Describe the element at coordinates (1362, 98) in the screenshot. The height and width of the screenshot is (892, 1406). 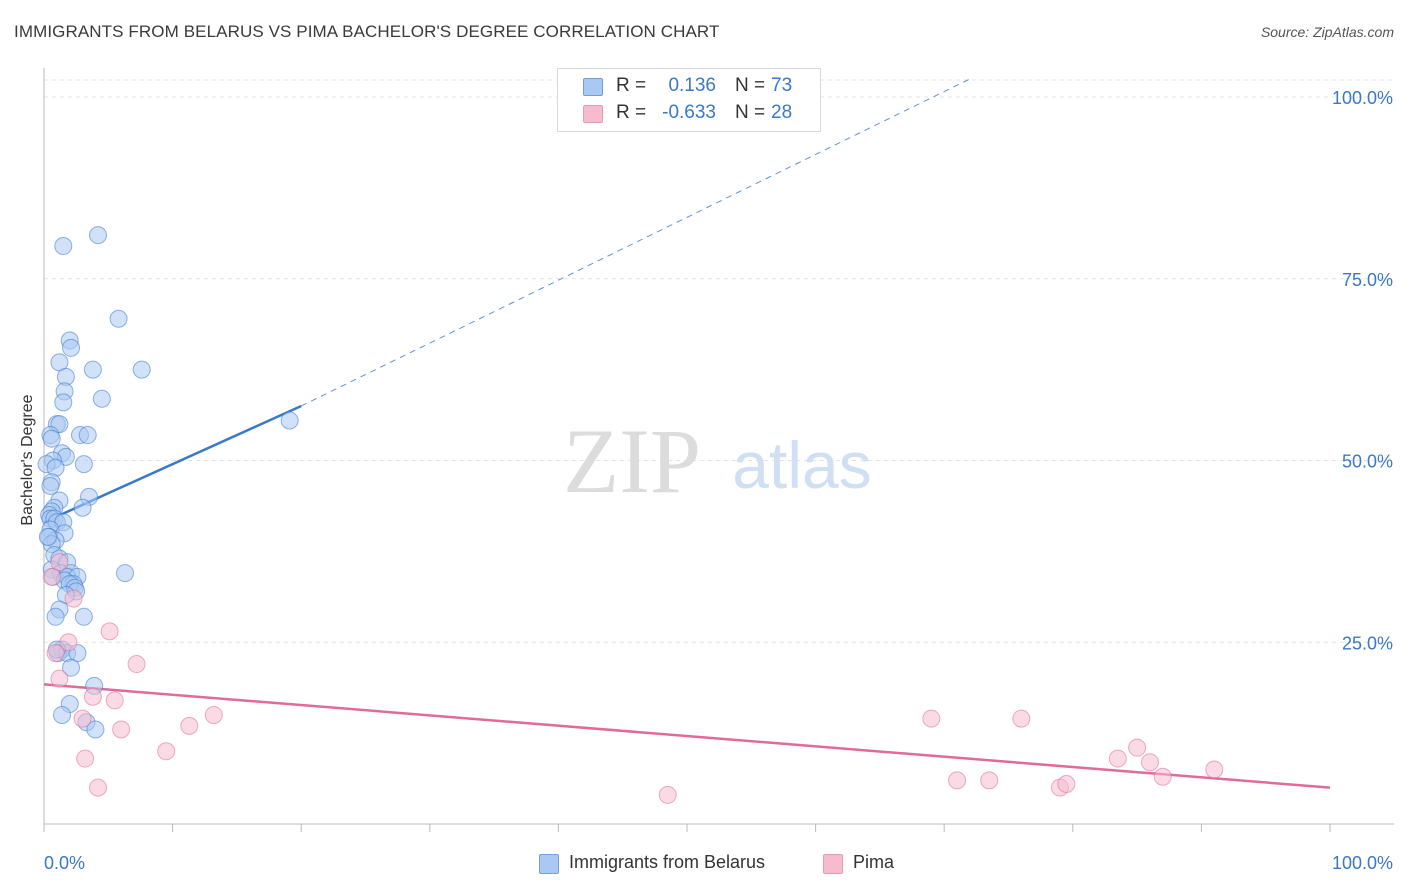
I see `y-tick-label-3: 100.0%` at that location.